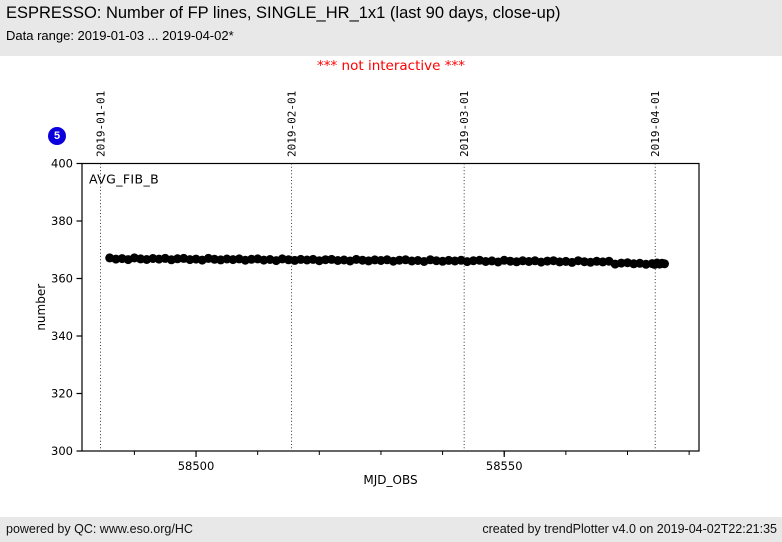 This screenshot has height=542, width=782. Describe the element at coordinates (124, 179) in the screenshot. I see `series-annotation: AVG_FIB_B` at that location.